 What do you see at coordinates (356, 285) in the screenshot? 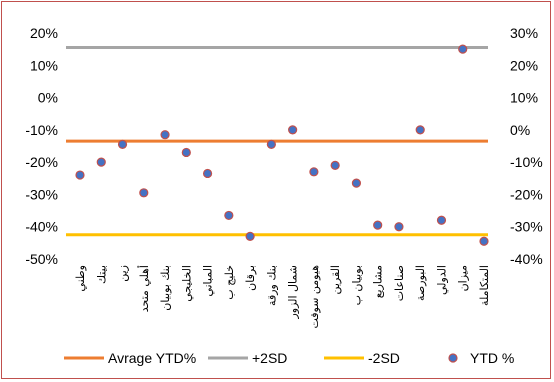
I see `category-label: بوبيان ب` at bounding box center [356, 285].